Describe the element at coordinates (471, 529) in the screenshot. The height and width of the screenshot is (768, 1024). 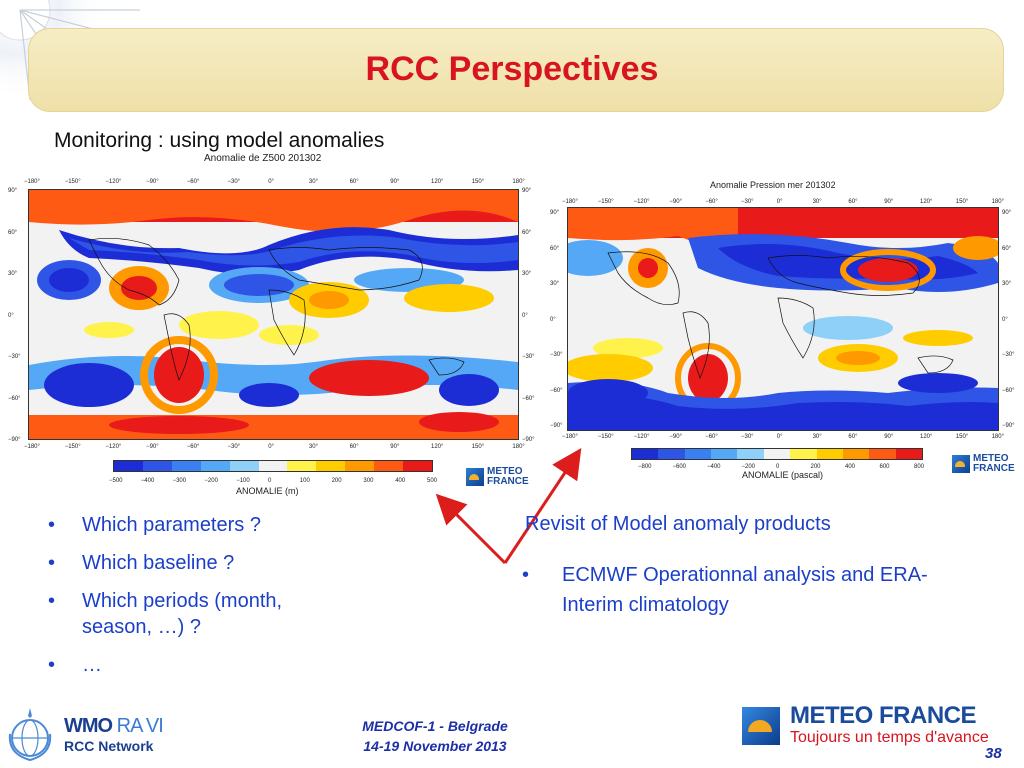
I see `arrow-to-left-map` at that location.